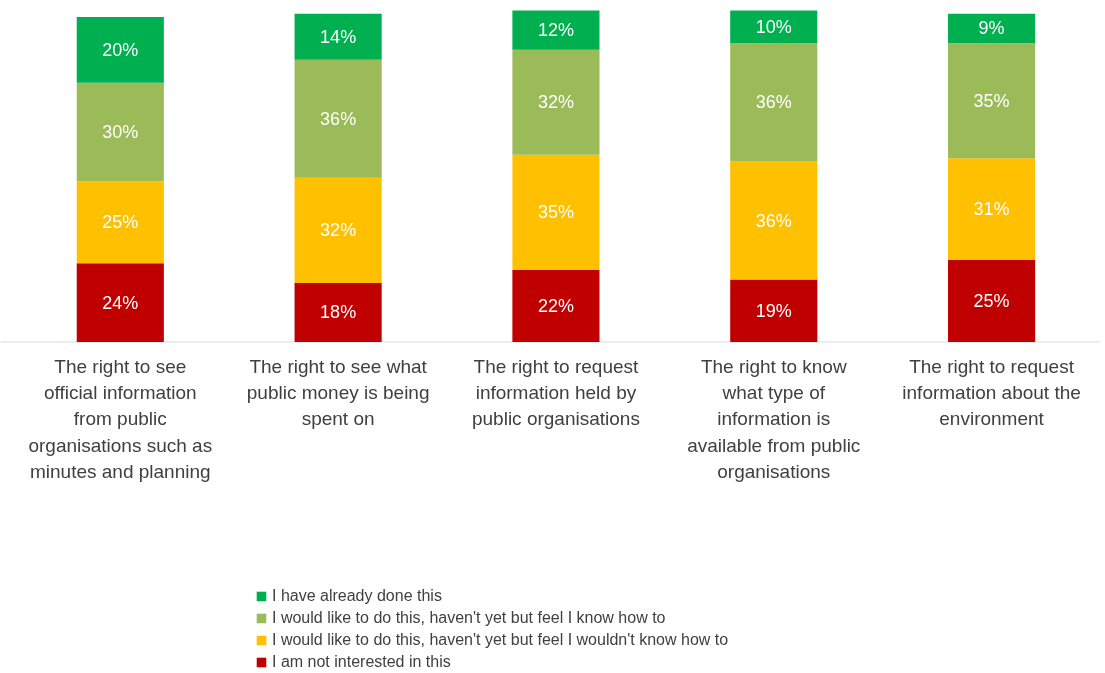 This screenshot has width=1105, height=673. What do you see at coordinates (774, 418) in the screenshot?
I see `x-tick-label: The right to know what type of information is available from public organisations` at bounding box center [774, 418].